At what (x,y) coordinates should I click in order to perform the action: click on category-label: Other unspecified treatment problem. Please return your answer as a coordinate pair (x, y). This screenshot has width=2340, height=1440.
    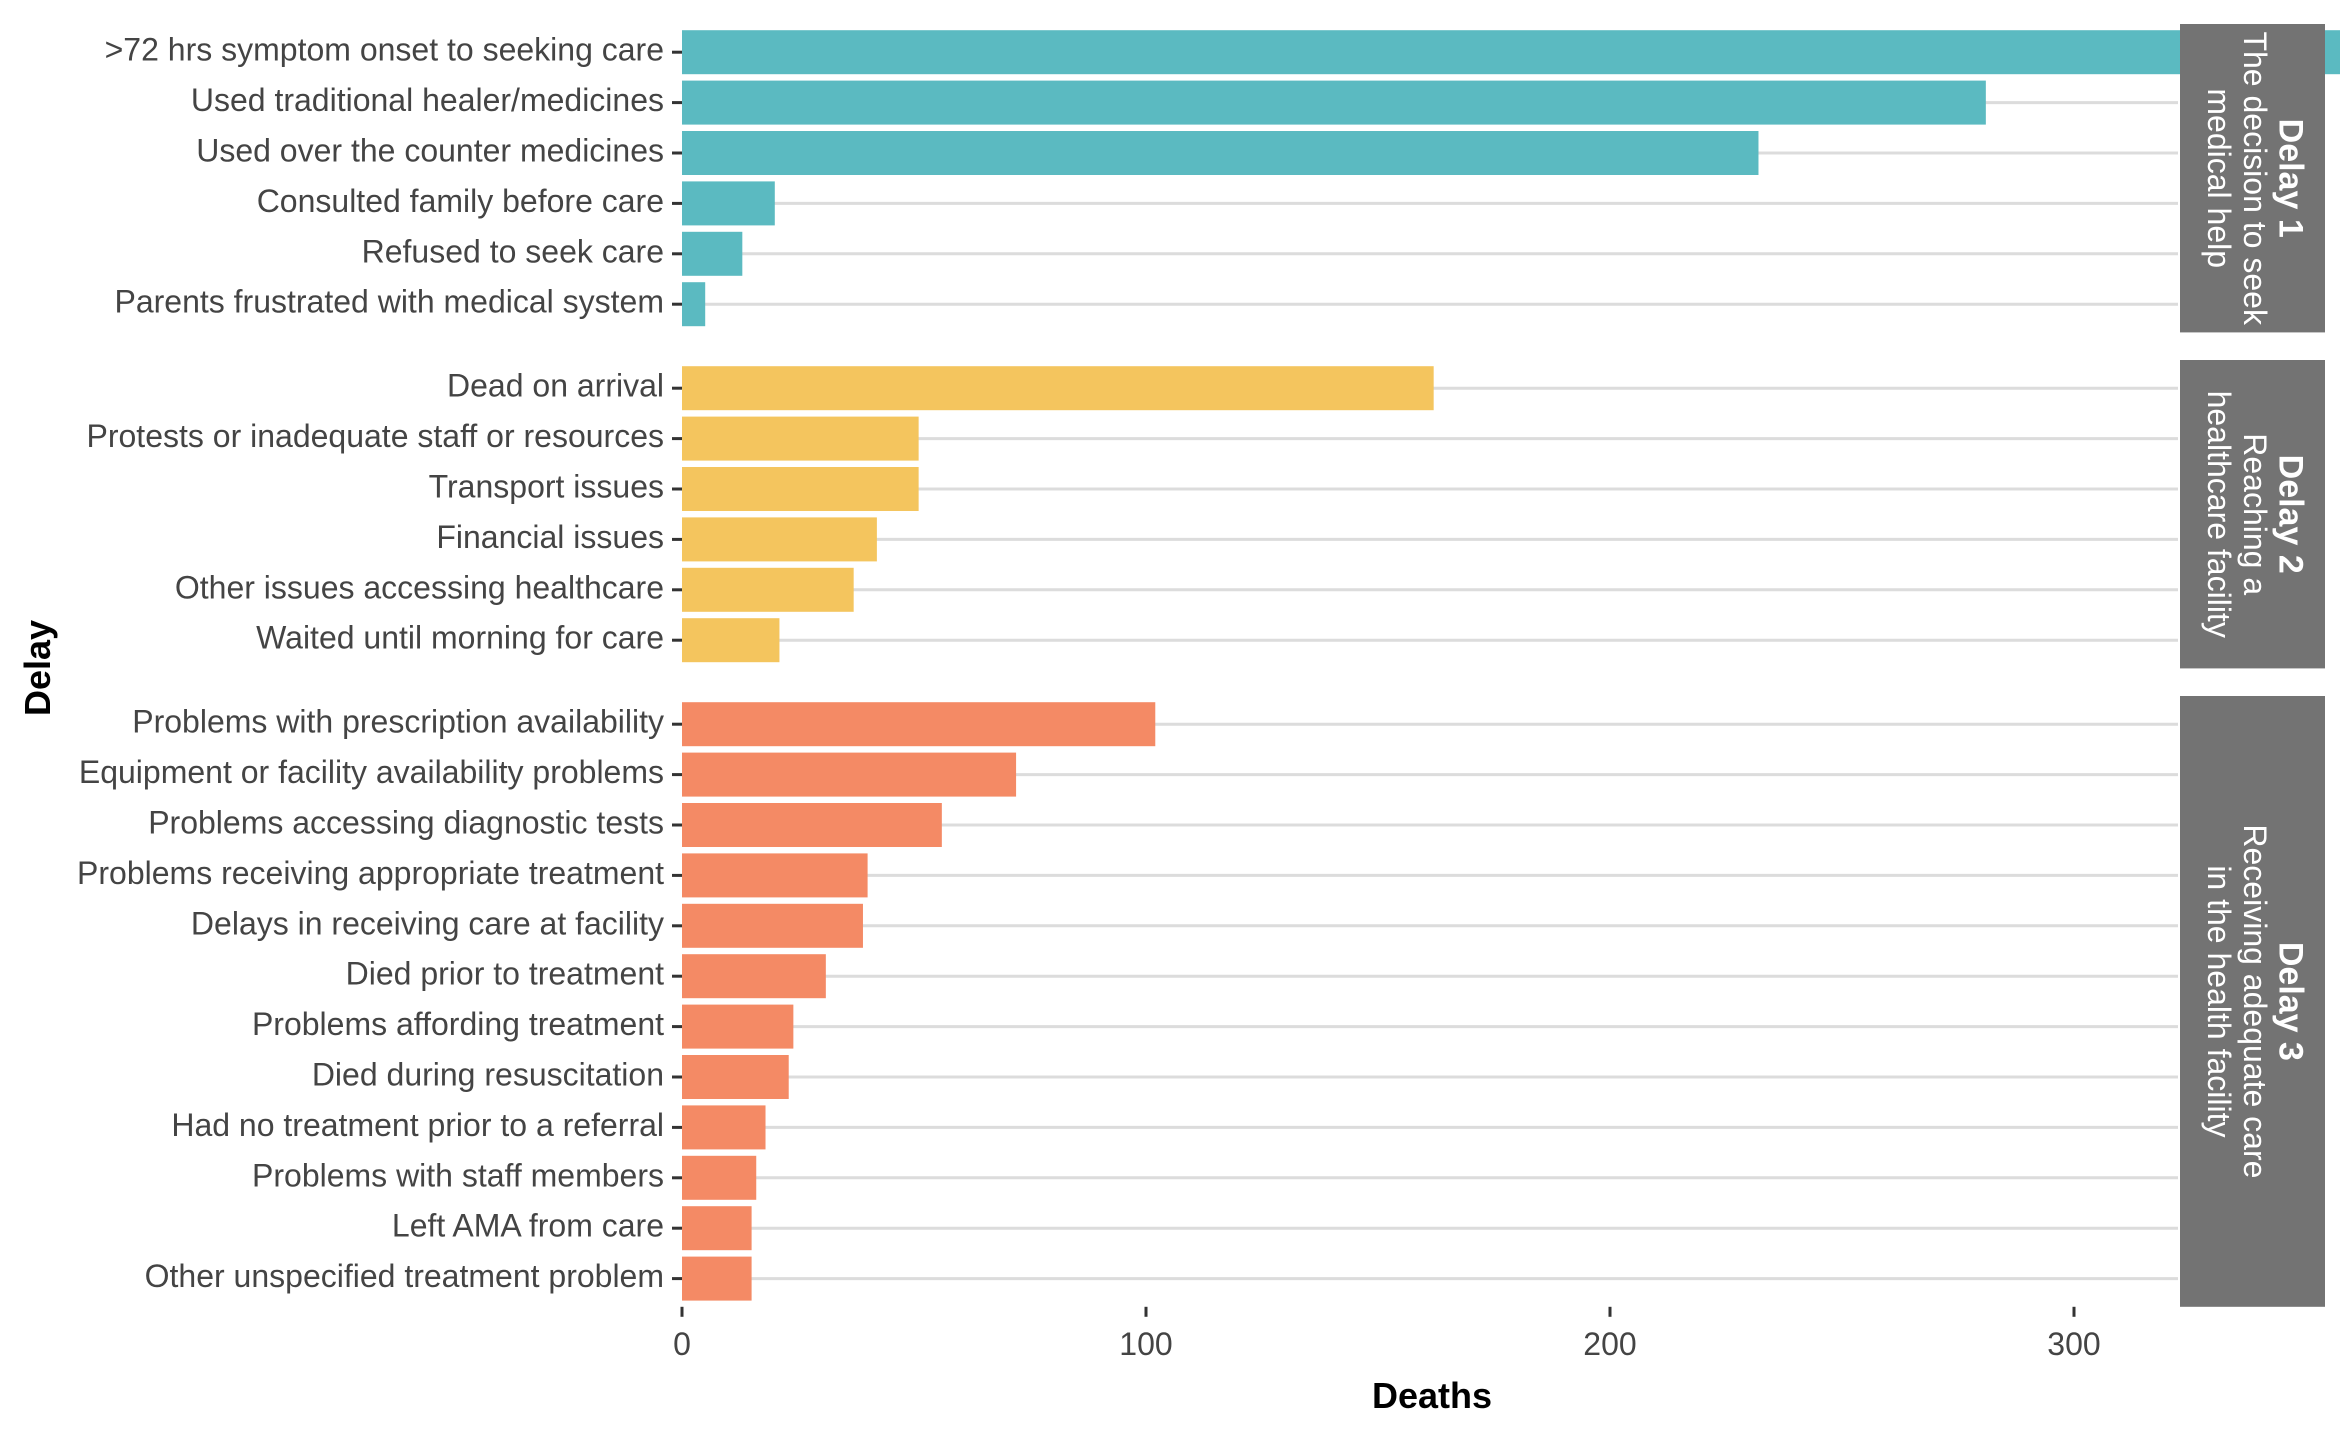
    Looking at the image, I should click on (404, 1276).